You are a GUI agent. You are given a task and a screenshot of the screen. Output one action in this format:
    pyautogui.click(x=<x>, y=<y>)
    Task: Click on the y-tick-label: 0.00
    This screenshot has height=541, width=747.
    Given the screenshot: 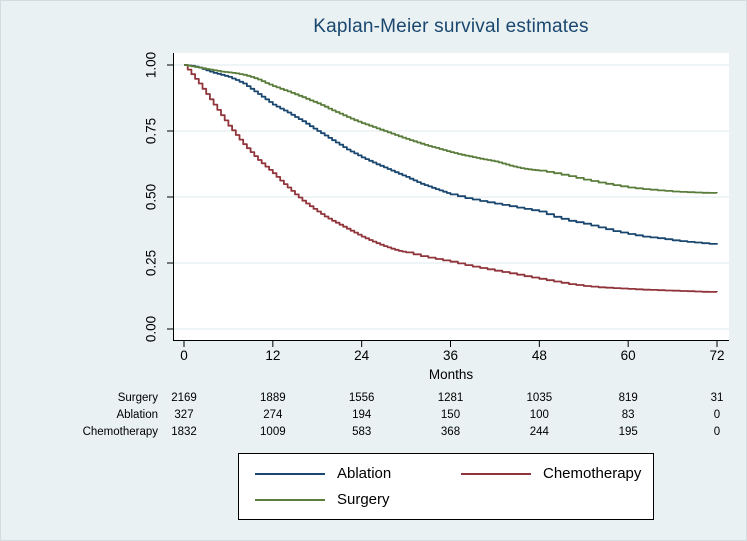 What is the action you would take?
    pyautogui.click(x=151, y=329)
    